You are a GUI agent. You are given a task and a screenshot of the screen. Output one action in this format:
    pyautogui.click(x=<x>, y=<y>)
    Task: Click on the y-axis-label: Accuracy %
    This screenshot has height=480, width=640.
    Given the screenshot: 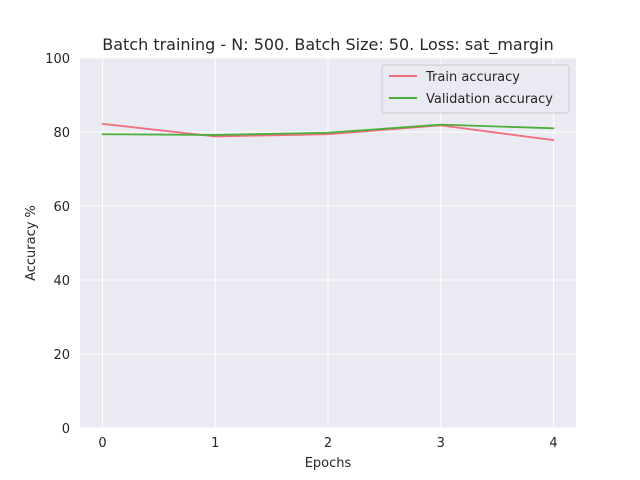 What is the action you would take?
    pyautogui.click(x=31, y=243)
    